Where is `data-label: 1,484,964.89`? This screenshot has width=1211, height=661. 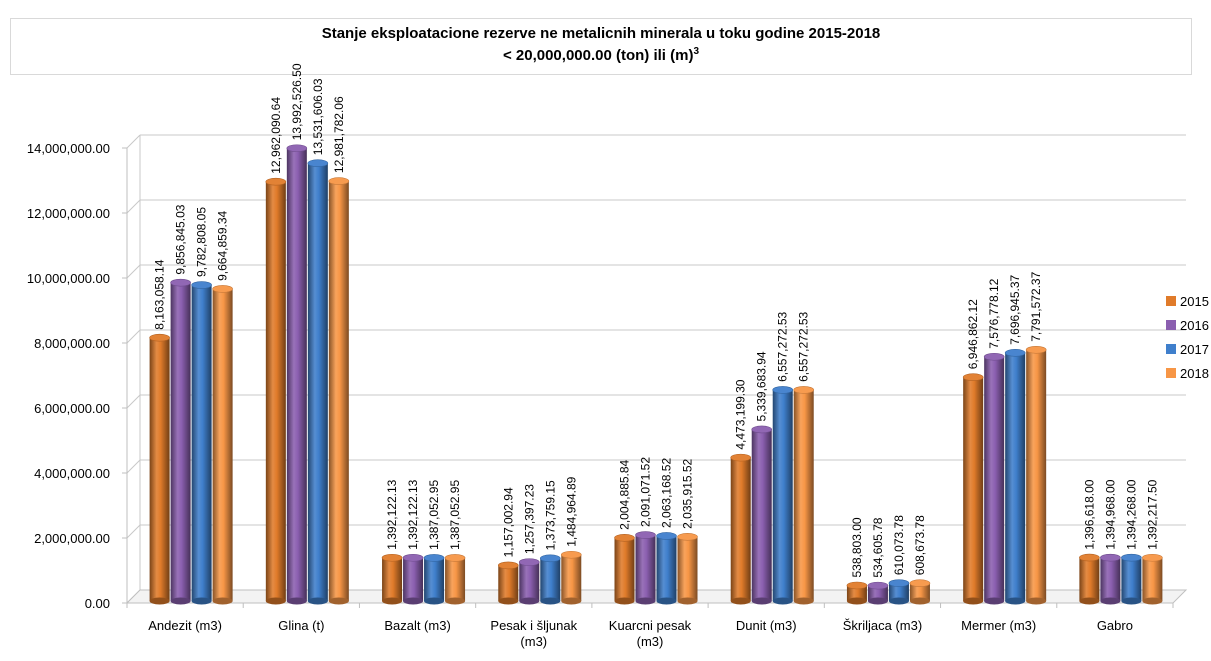 data-label: 1,484,964.89 is located at coordinates (571, 511).